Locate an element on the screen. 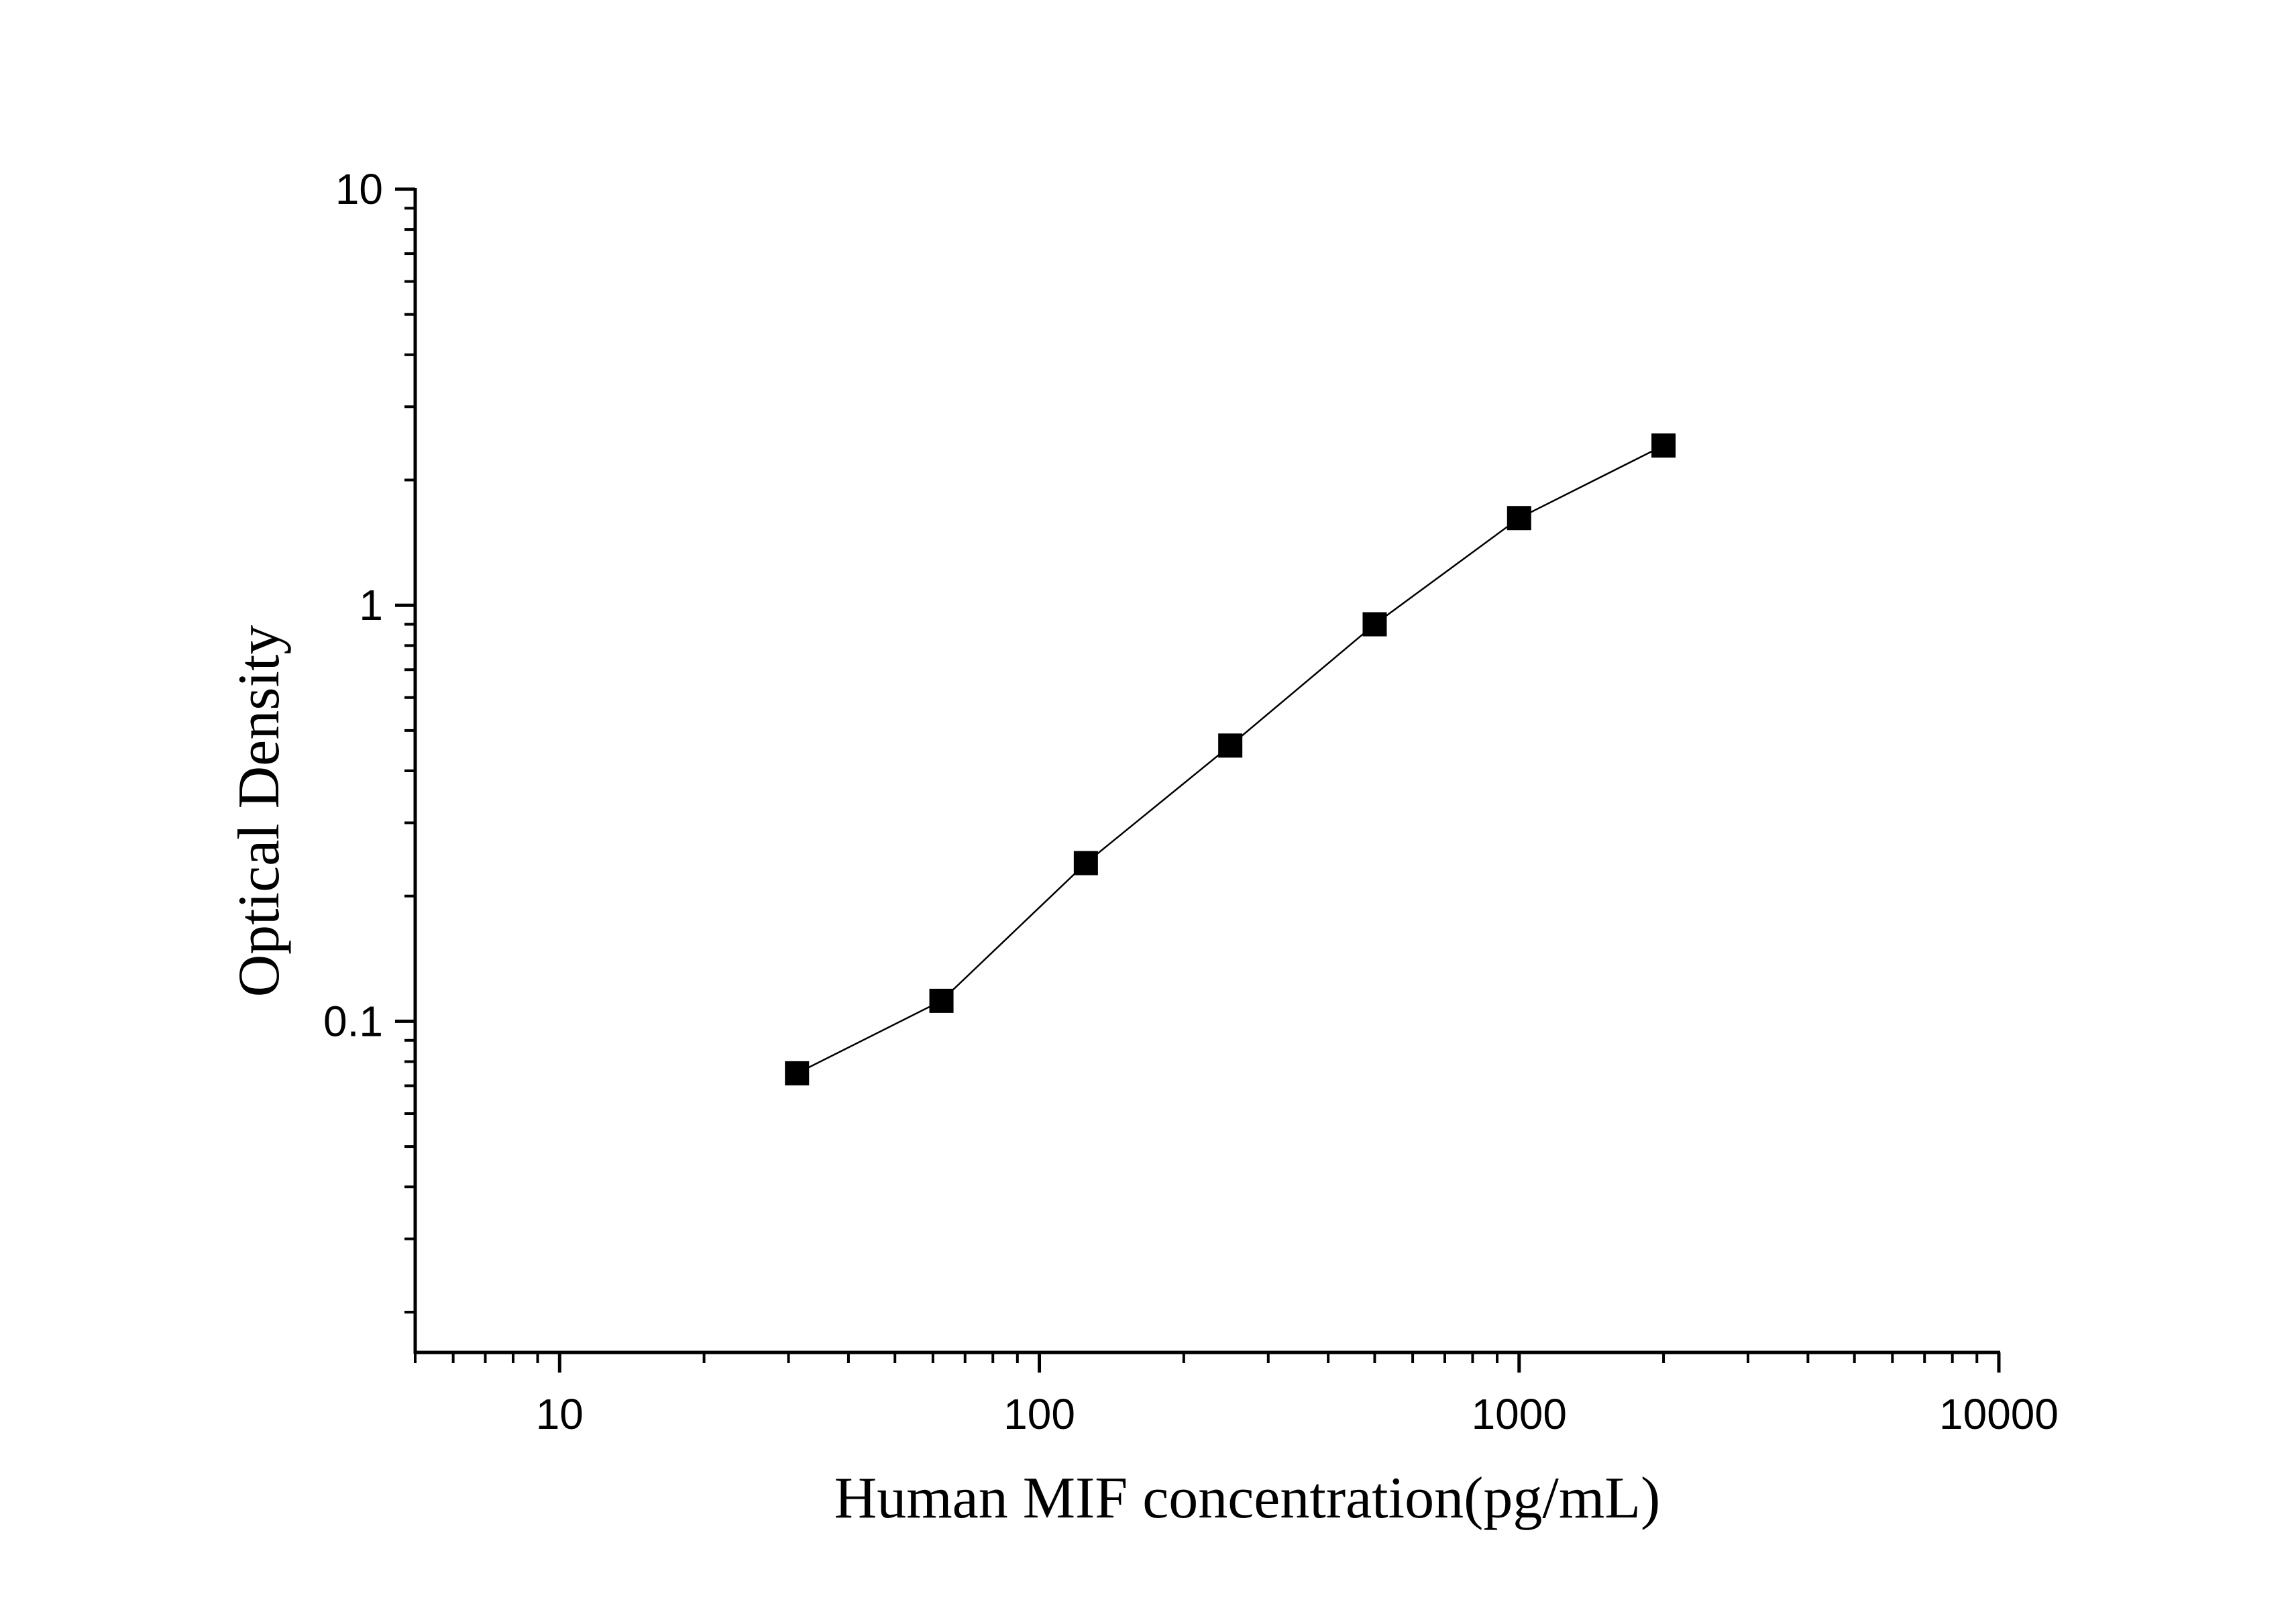 The image size is (2296, 1604). x-axis-ticks is located at coordinates (1207, 1362).